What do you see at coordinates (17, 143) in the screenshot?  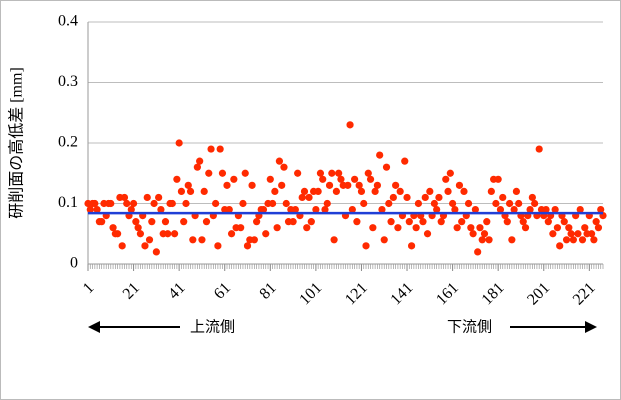 I see `y-axis-label: 研削面の高低差 [mm]` at bounding box center [17, 143].